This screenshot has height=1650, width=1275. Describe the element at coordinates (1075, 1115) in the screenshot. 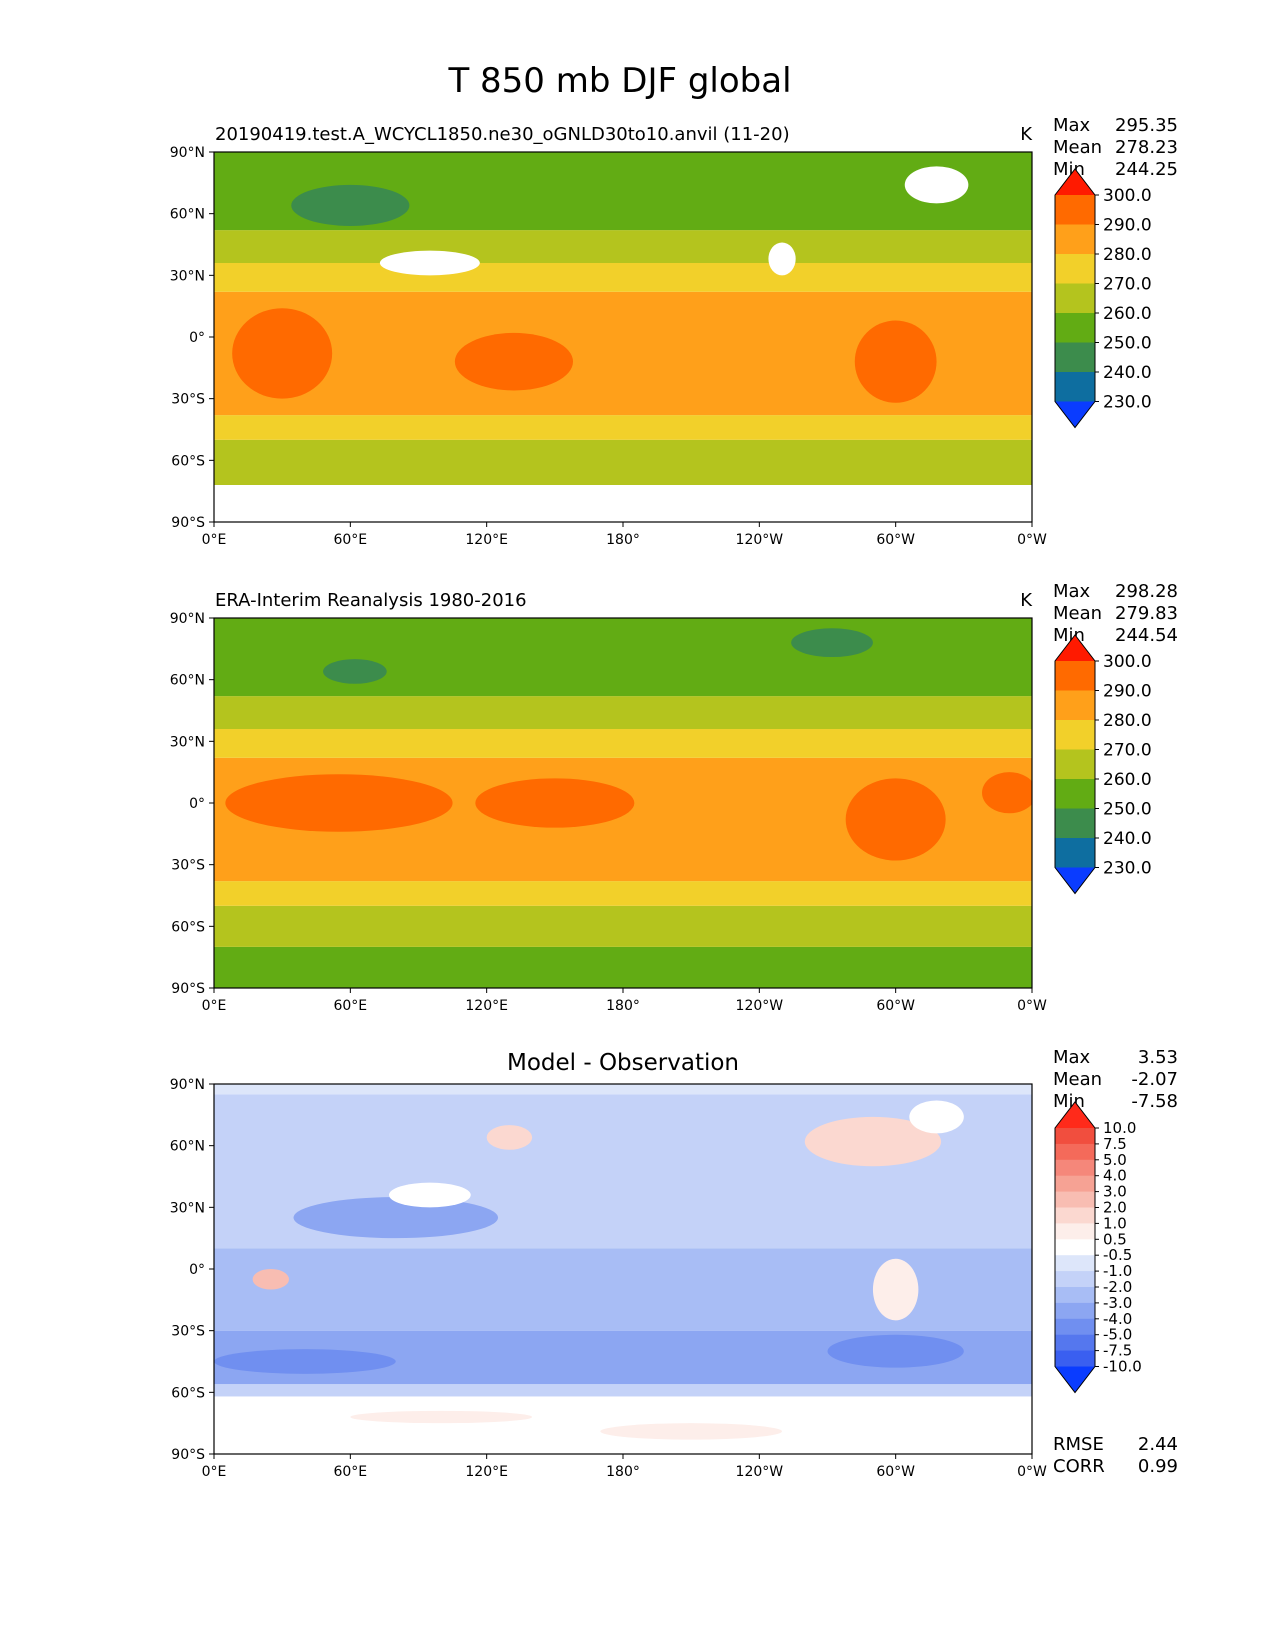

I see `colorbar-cap-top` at that location.